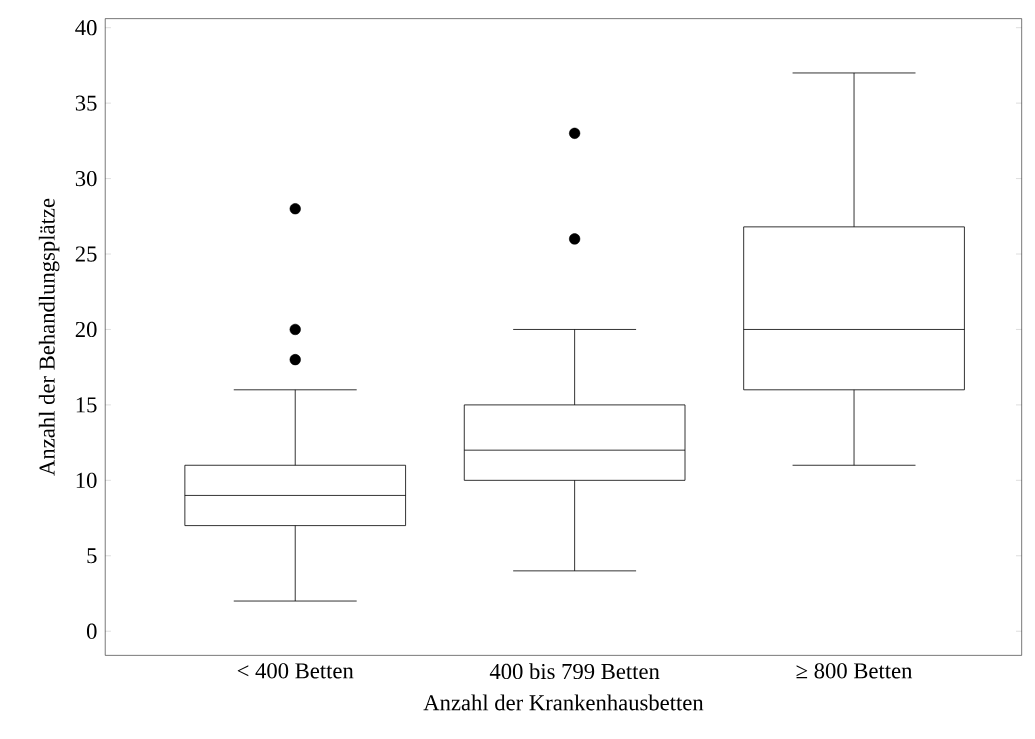 This screenshot has height=739, width=1035. Describe the element at coordinates (563, 702) in the screenshot. I see `x-axis-title: Anzahl der Krankenhausbetten` at that location.